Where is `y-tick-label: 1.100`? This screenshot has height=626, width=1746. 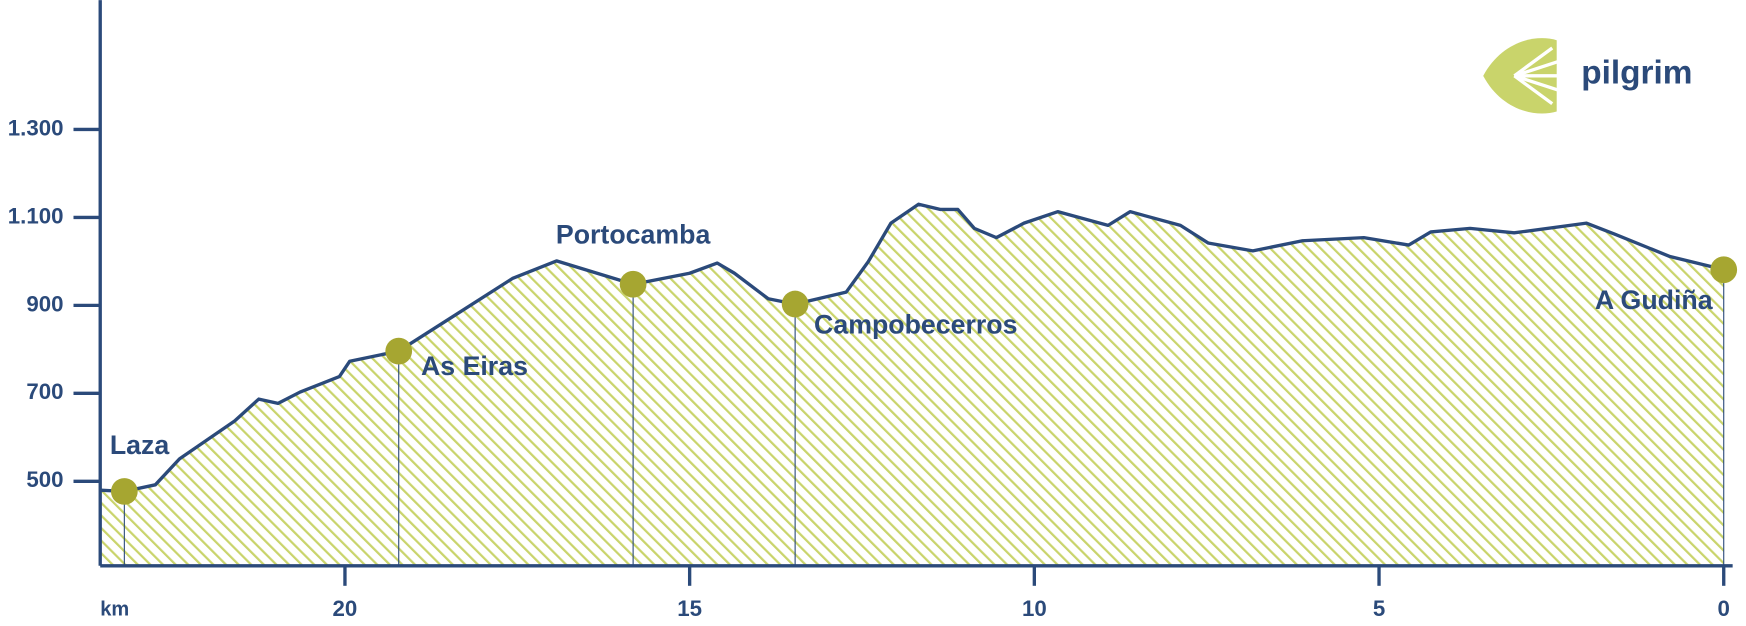 y-tick-label: 1.100 is located at coordinates (36, 215).